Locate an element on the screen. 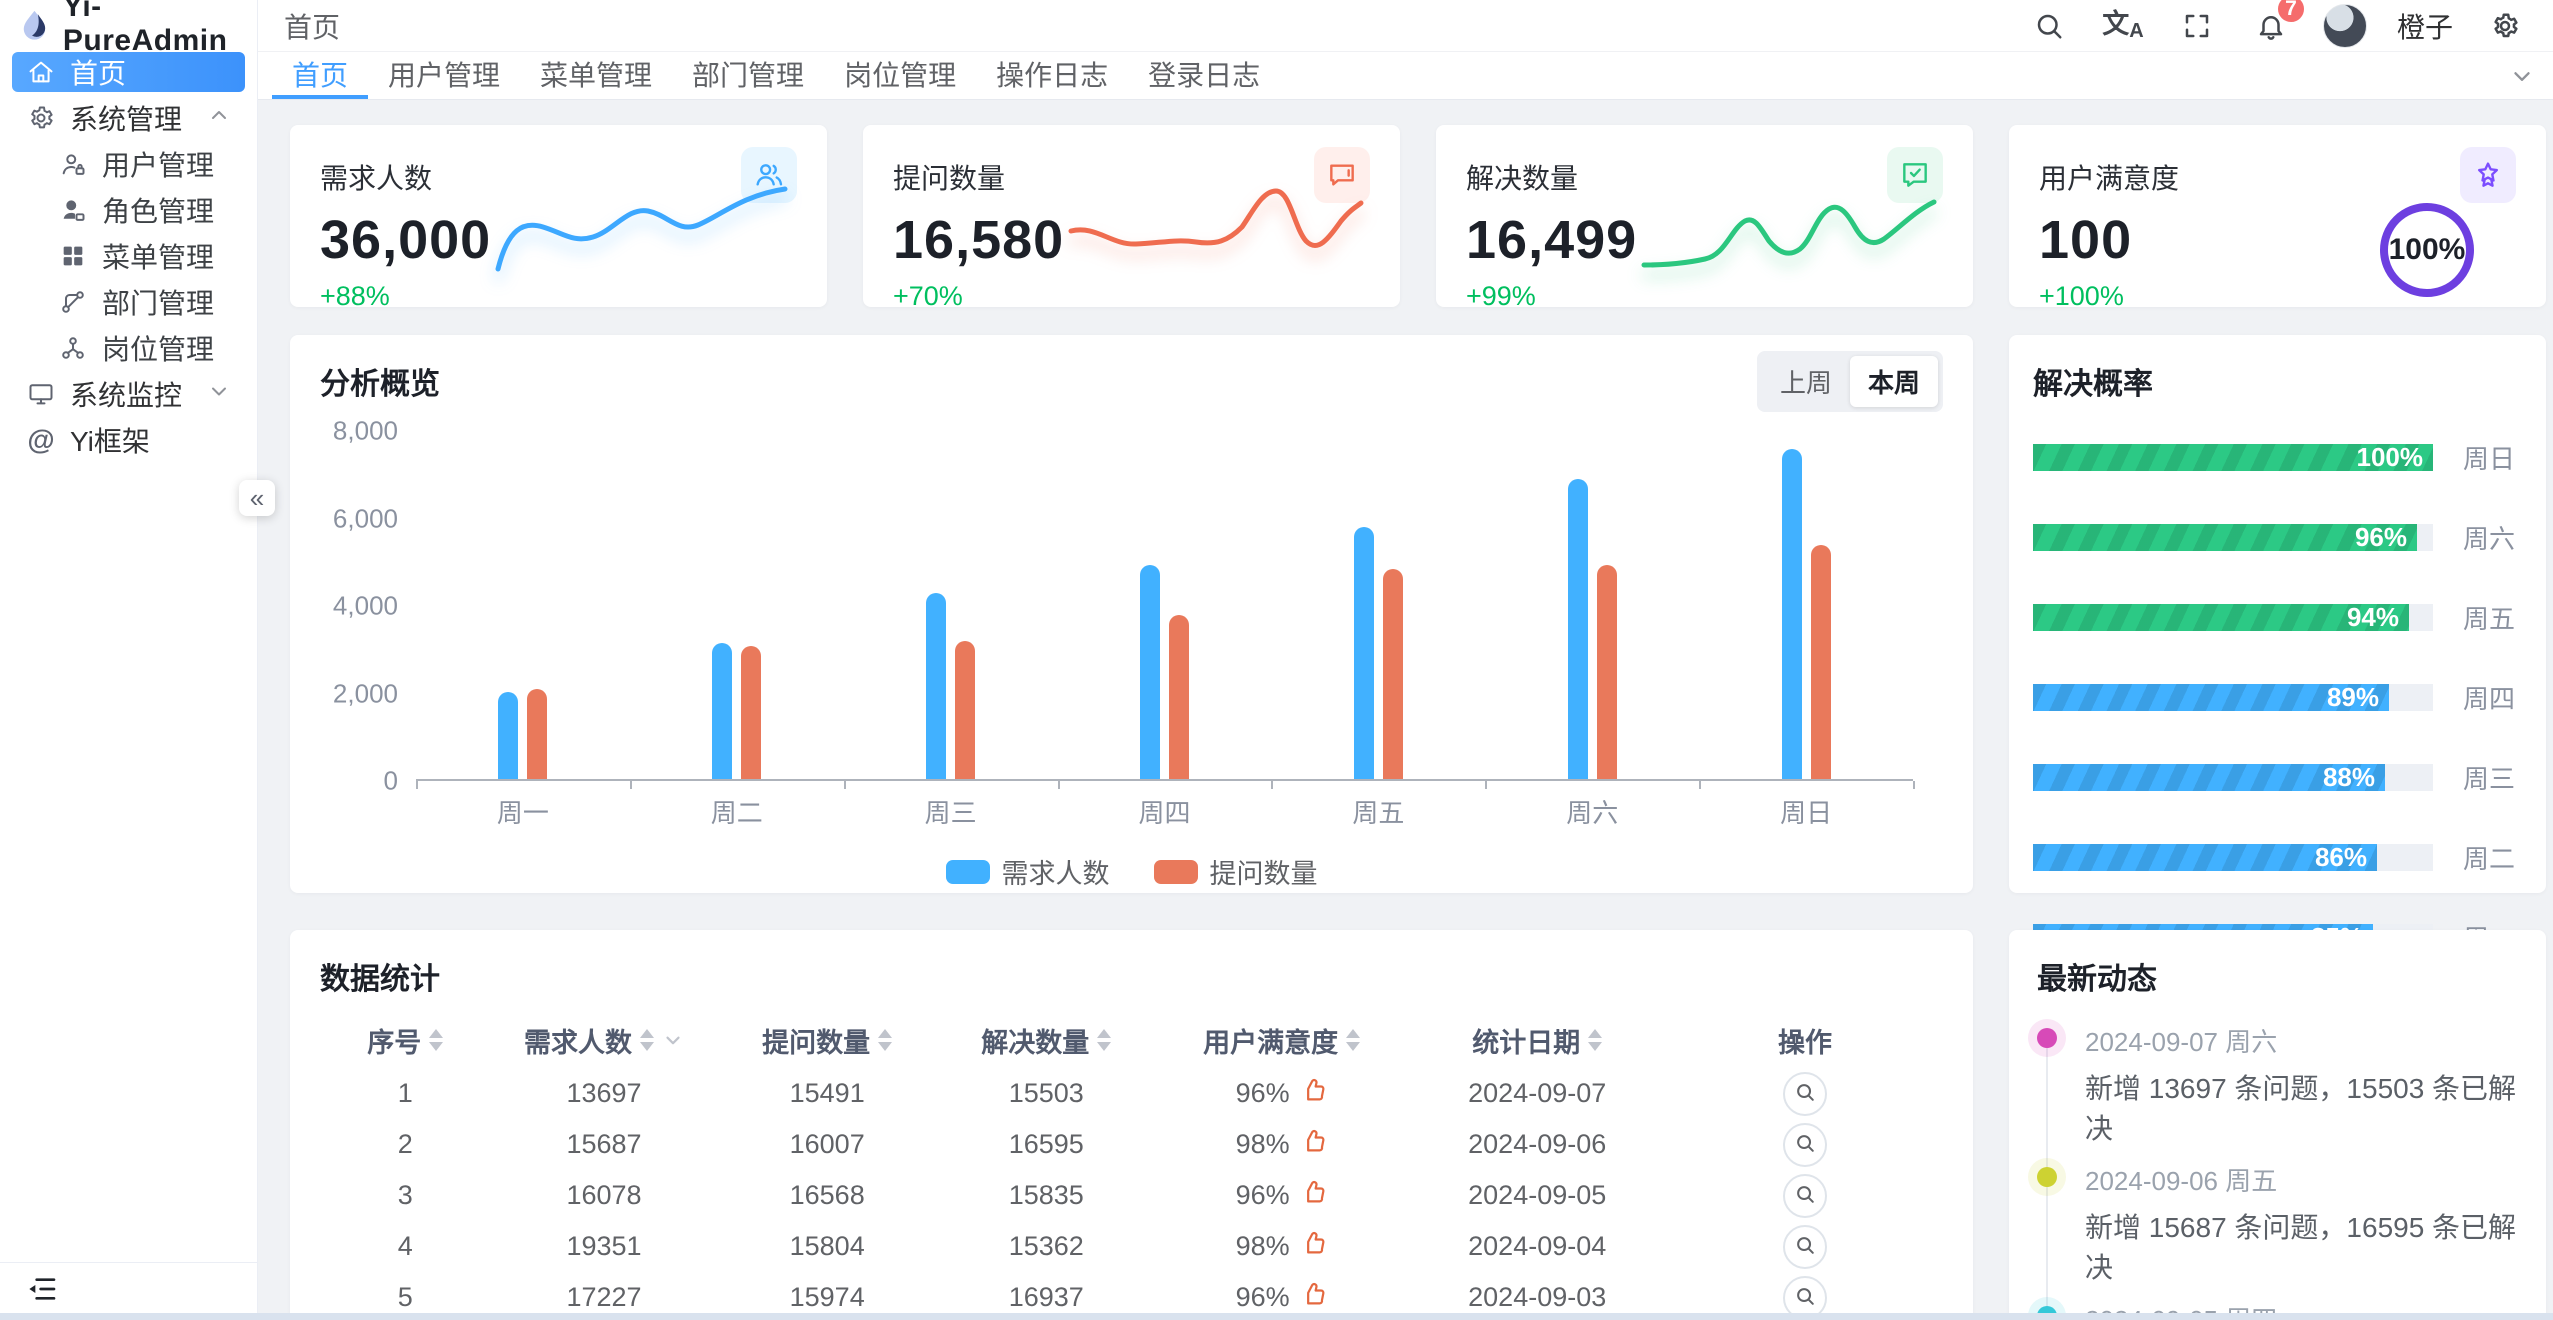 This screenshot has height=1320, width=2553. progress-value: 88% is located at coordinates (2348, 777).